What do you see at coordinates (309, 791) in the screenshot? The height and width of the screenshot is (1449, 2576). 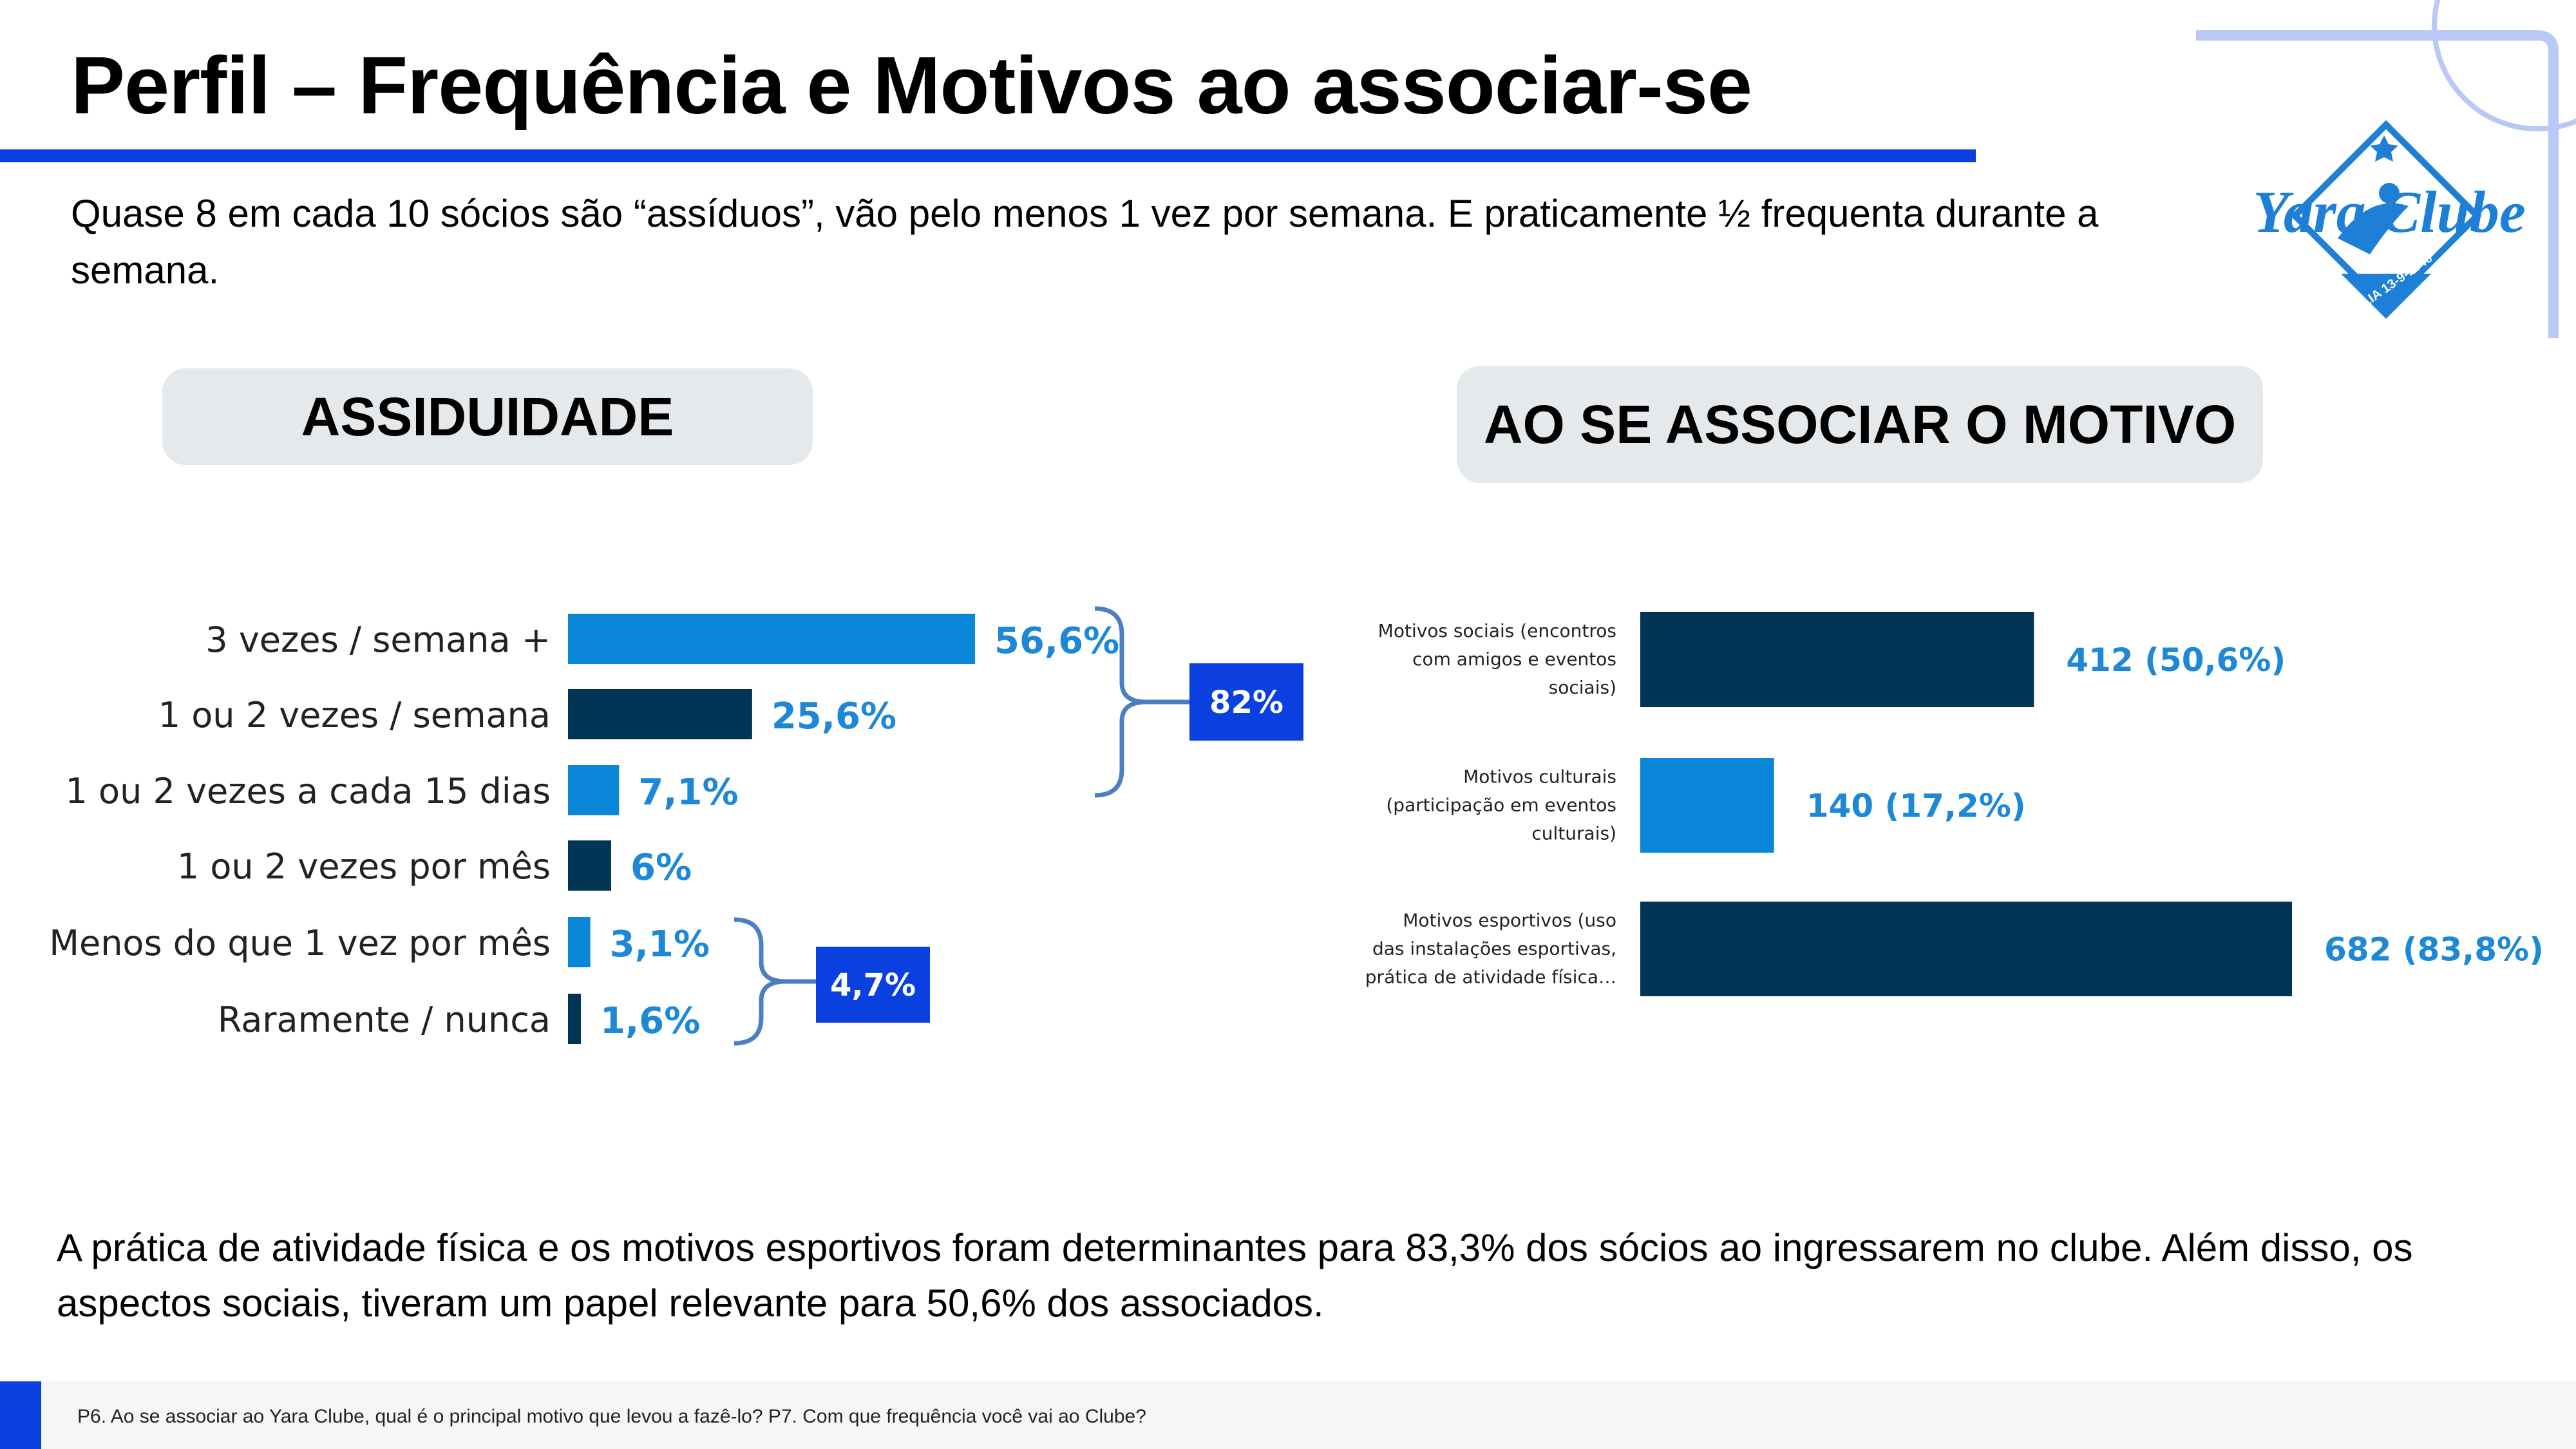 I see `category-label: 1 ou 2 vezes a cada 15 dias` at bounding box center [309, 791].